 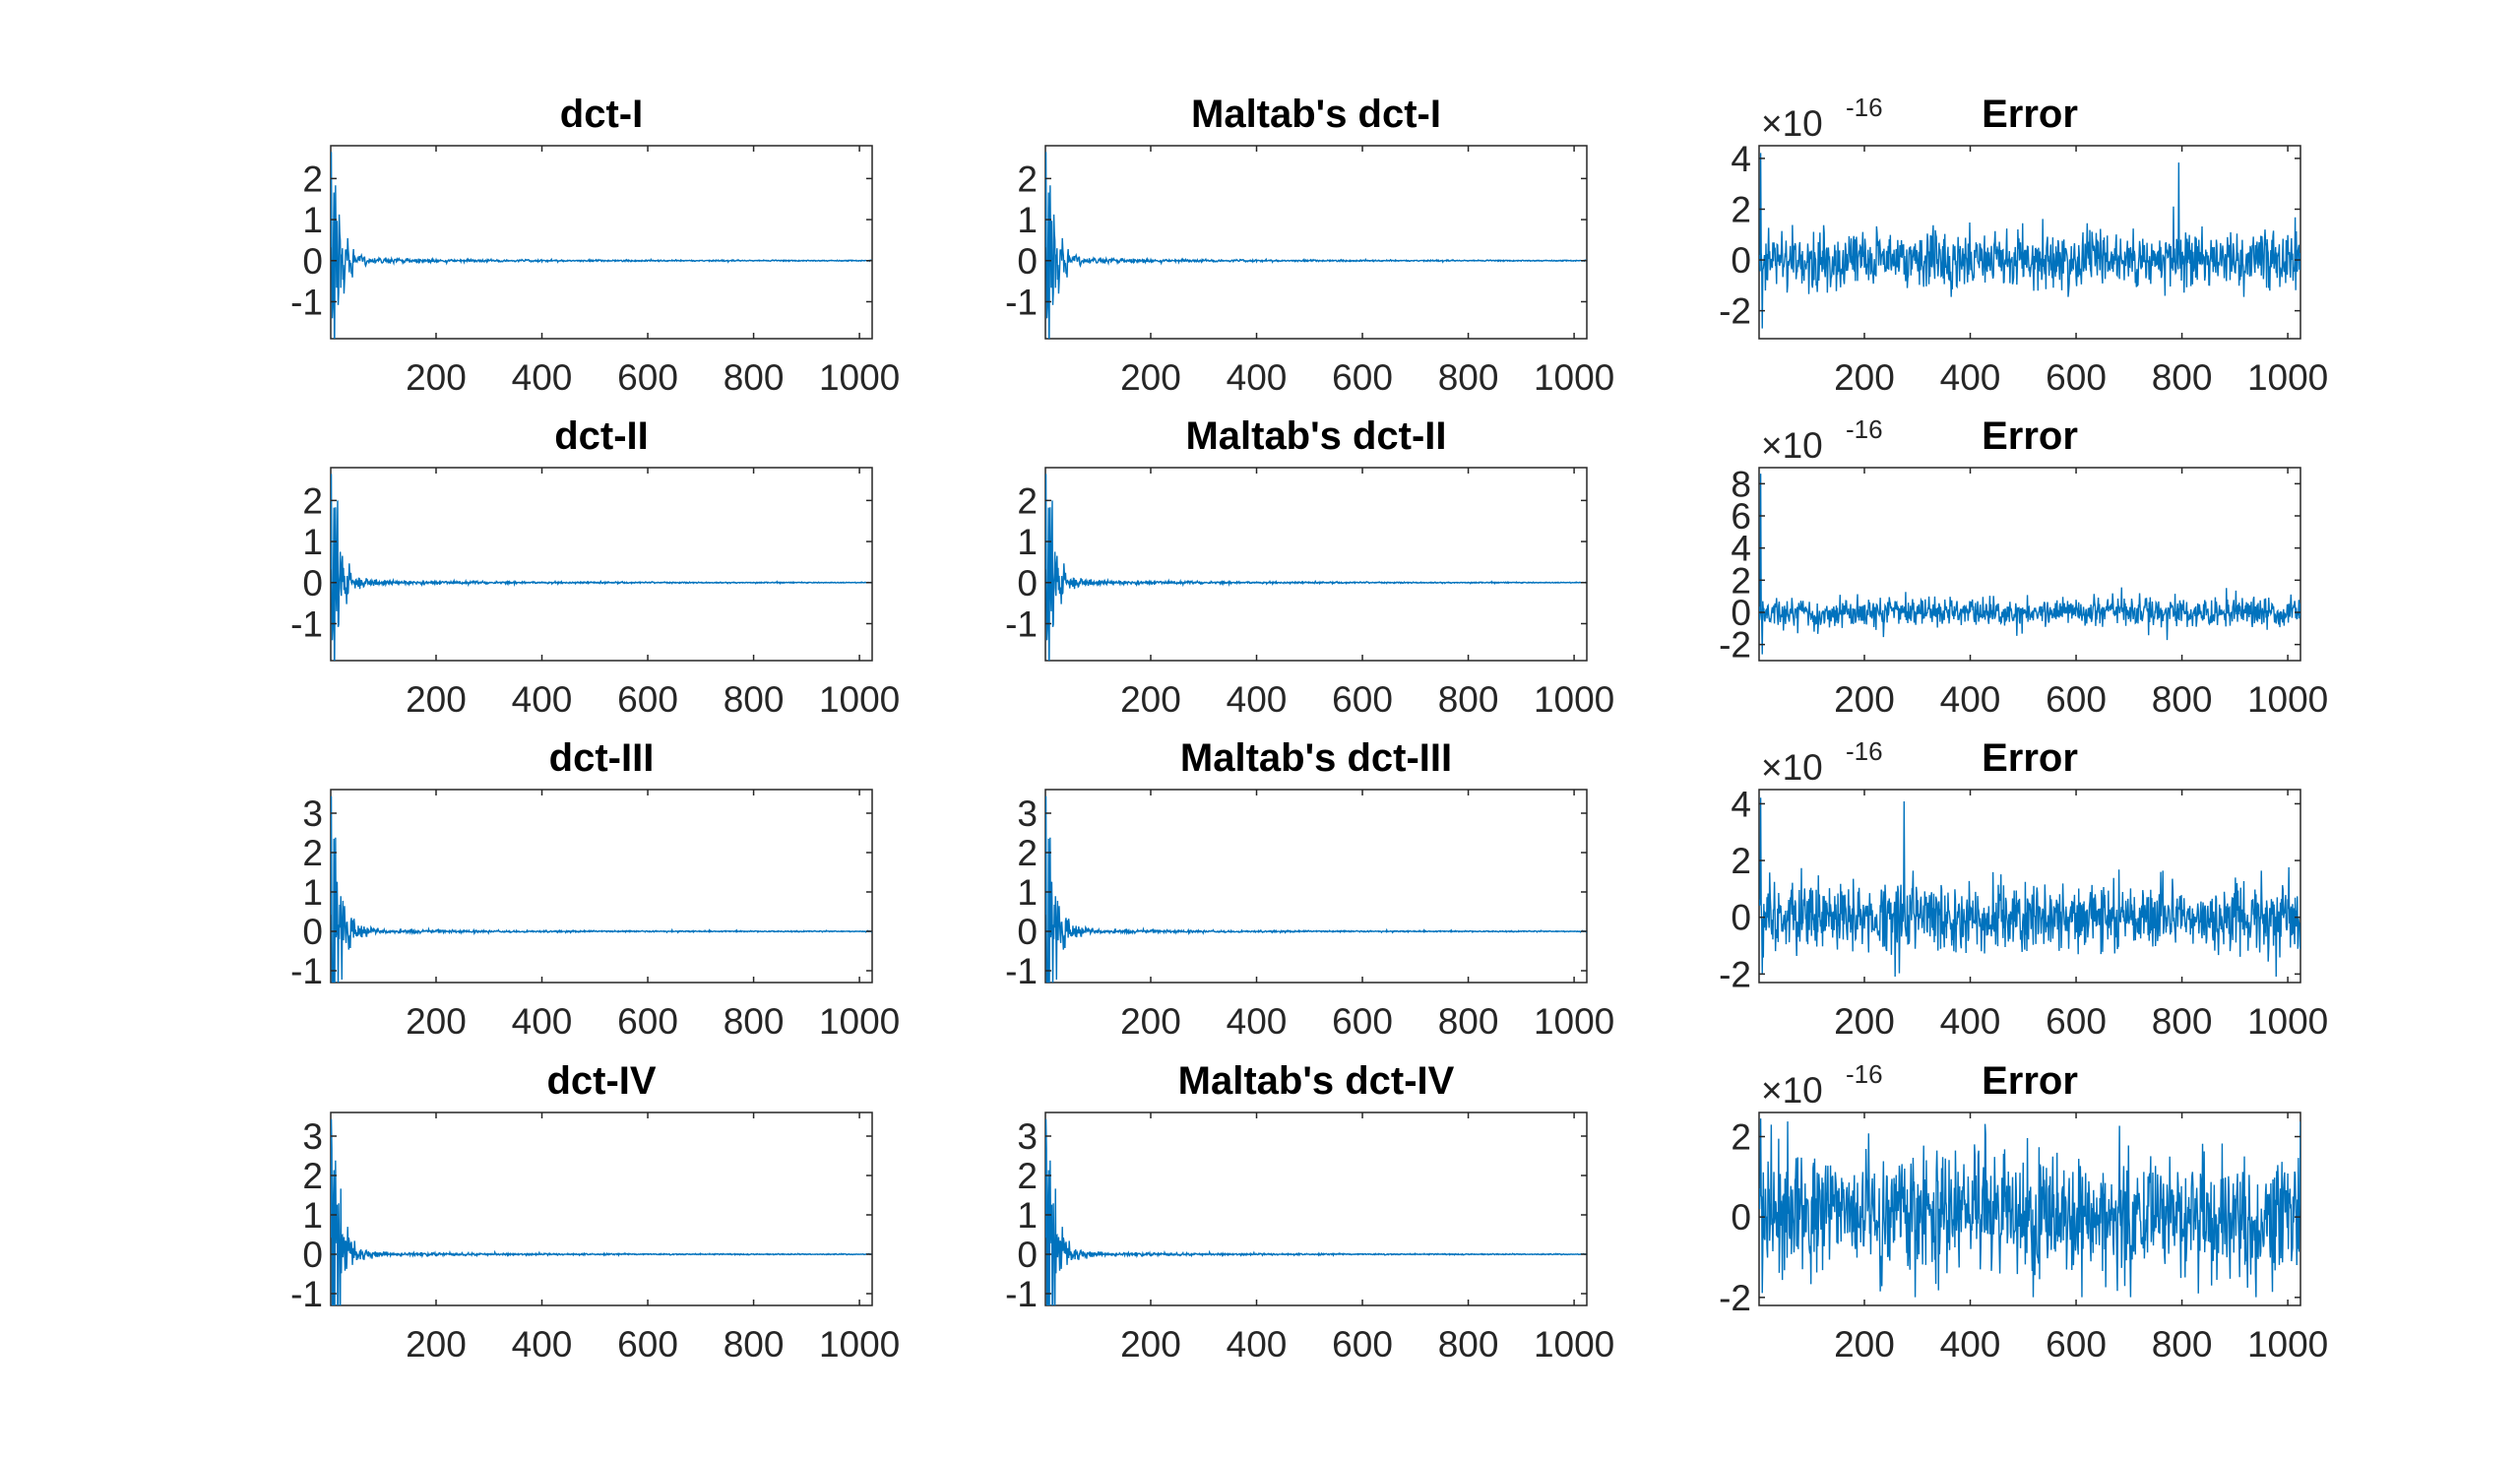 I want to click on subplot-title: Maltab's dct-IV, so click(x=1316, y=1081).